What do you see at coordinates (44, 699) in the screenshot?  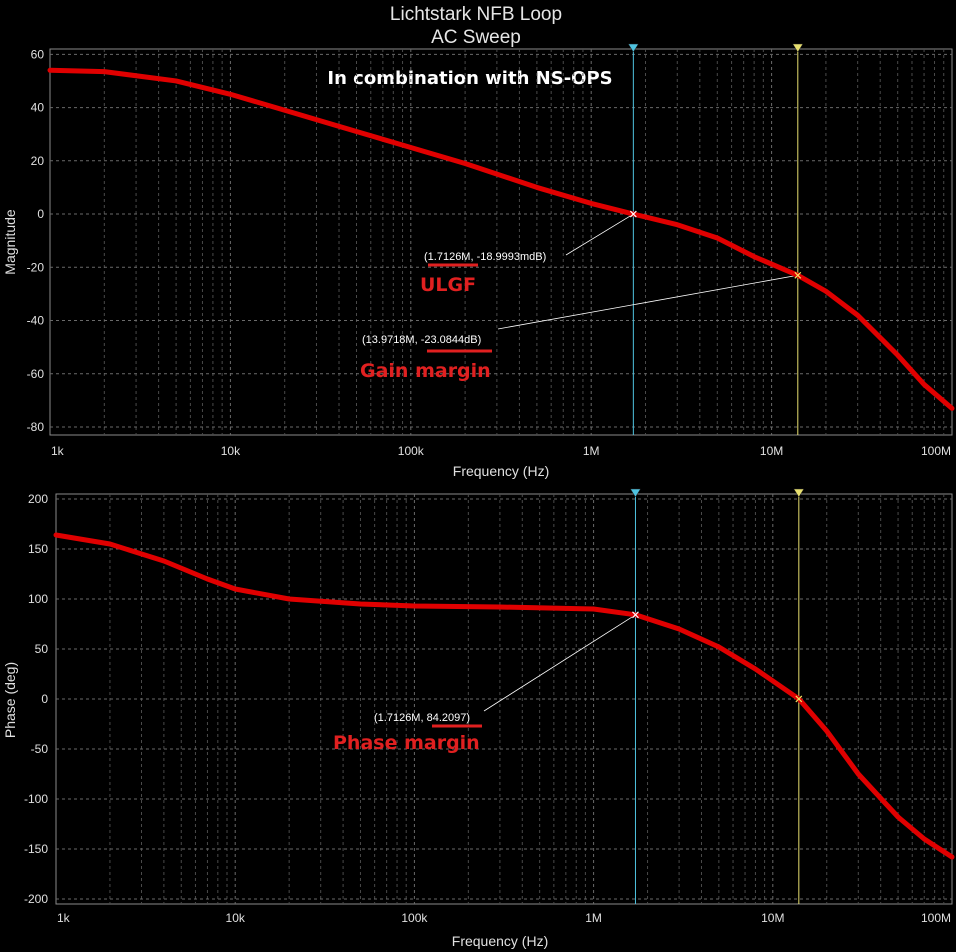 I see `phase-y-tick-label: 0` at bounding box center [44, 699].